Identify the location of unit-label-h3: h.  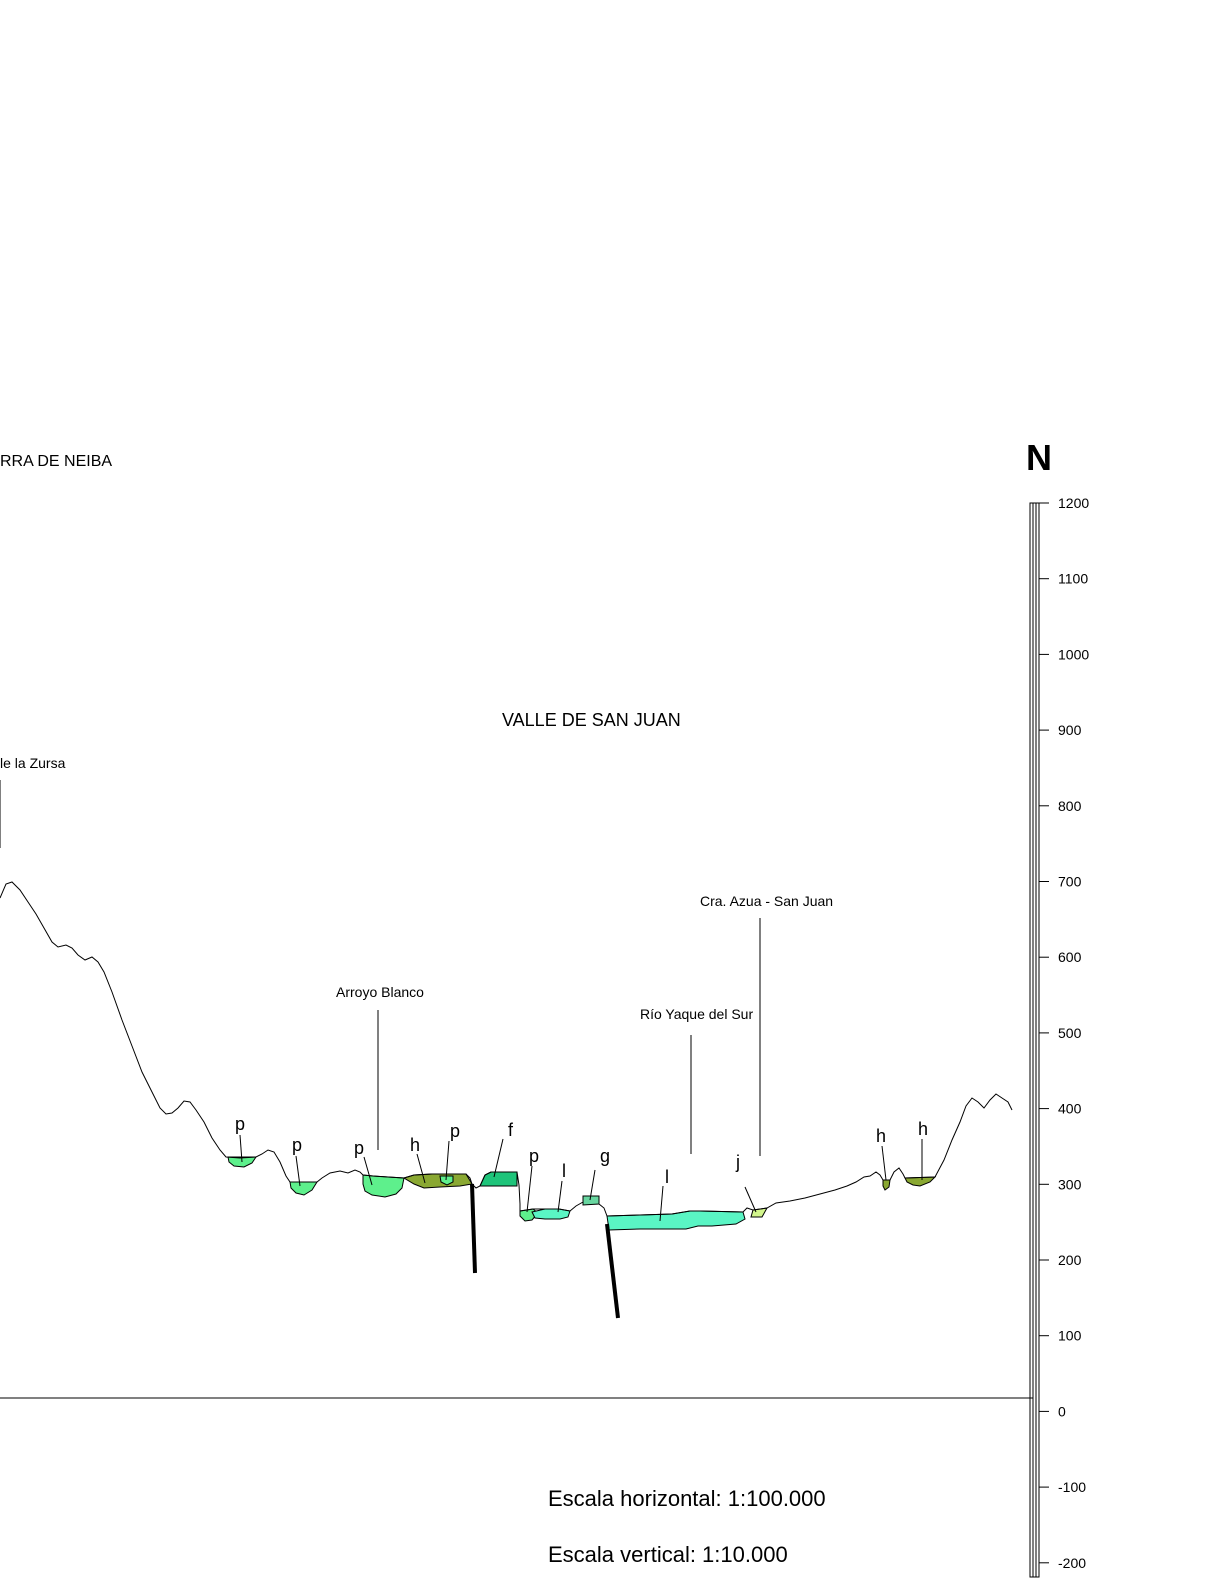
(923, 1129).